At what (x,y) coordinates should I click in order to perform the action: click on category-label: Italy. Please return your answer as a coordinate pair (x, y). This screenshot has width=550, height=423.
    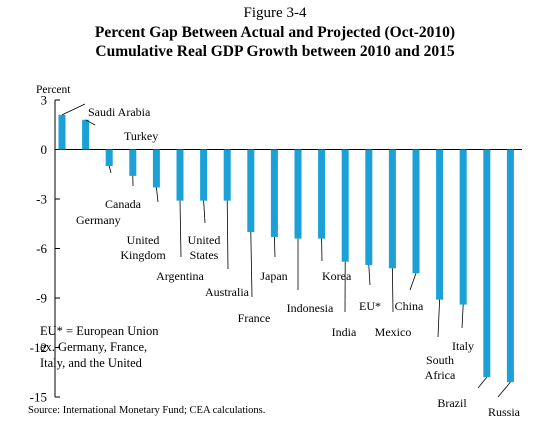
    Looking at the image, I should click on (463, 346).